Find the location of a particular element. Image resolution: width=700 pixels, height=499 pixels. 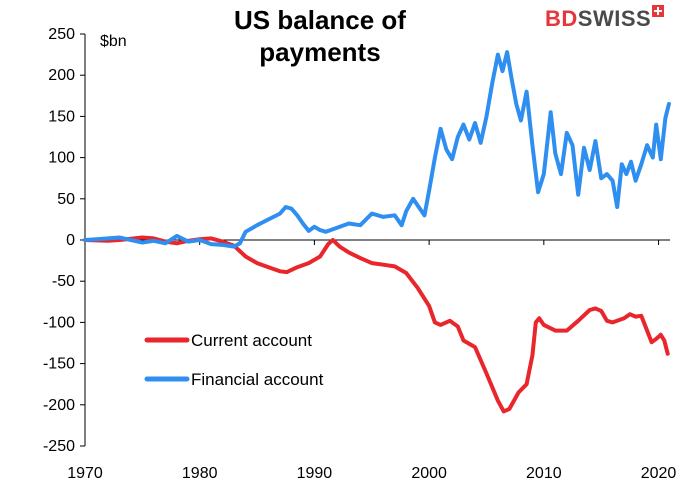

x-tick-label: 2000 is located at coordinates (429, 473).